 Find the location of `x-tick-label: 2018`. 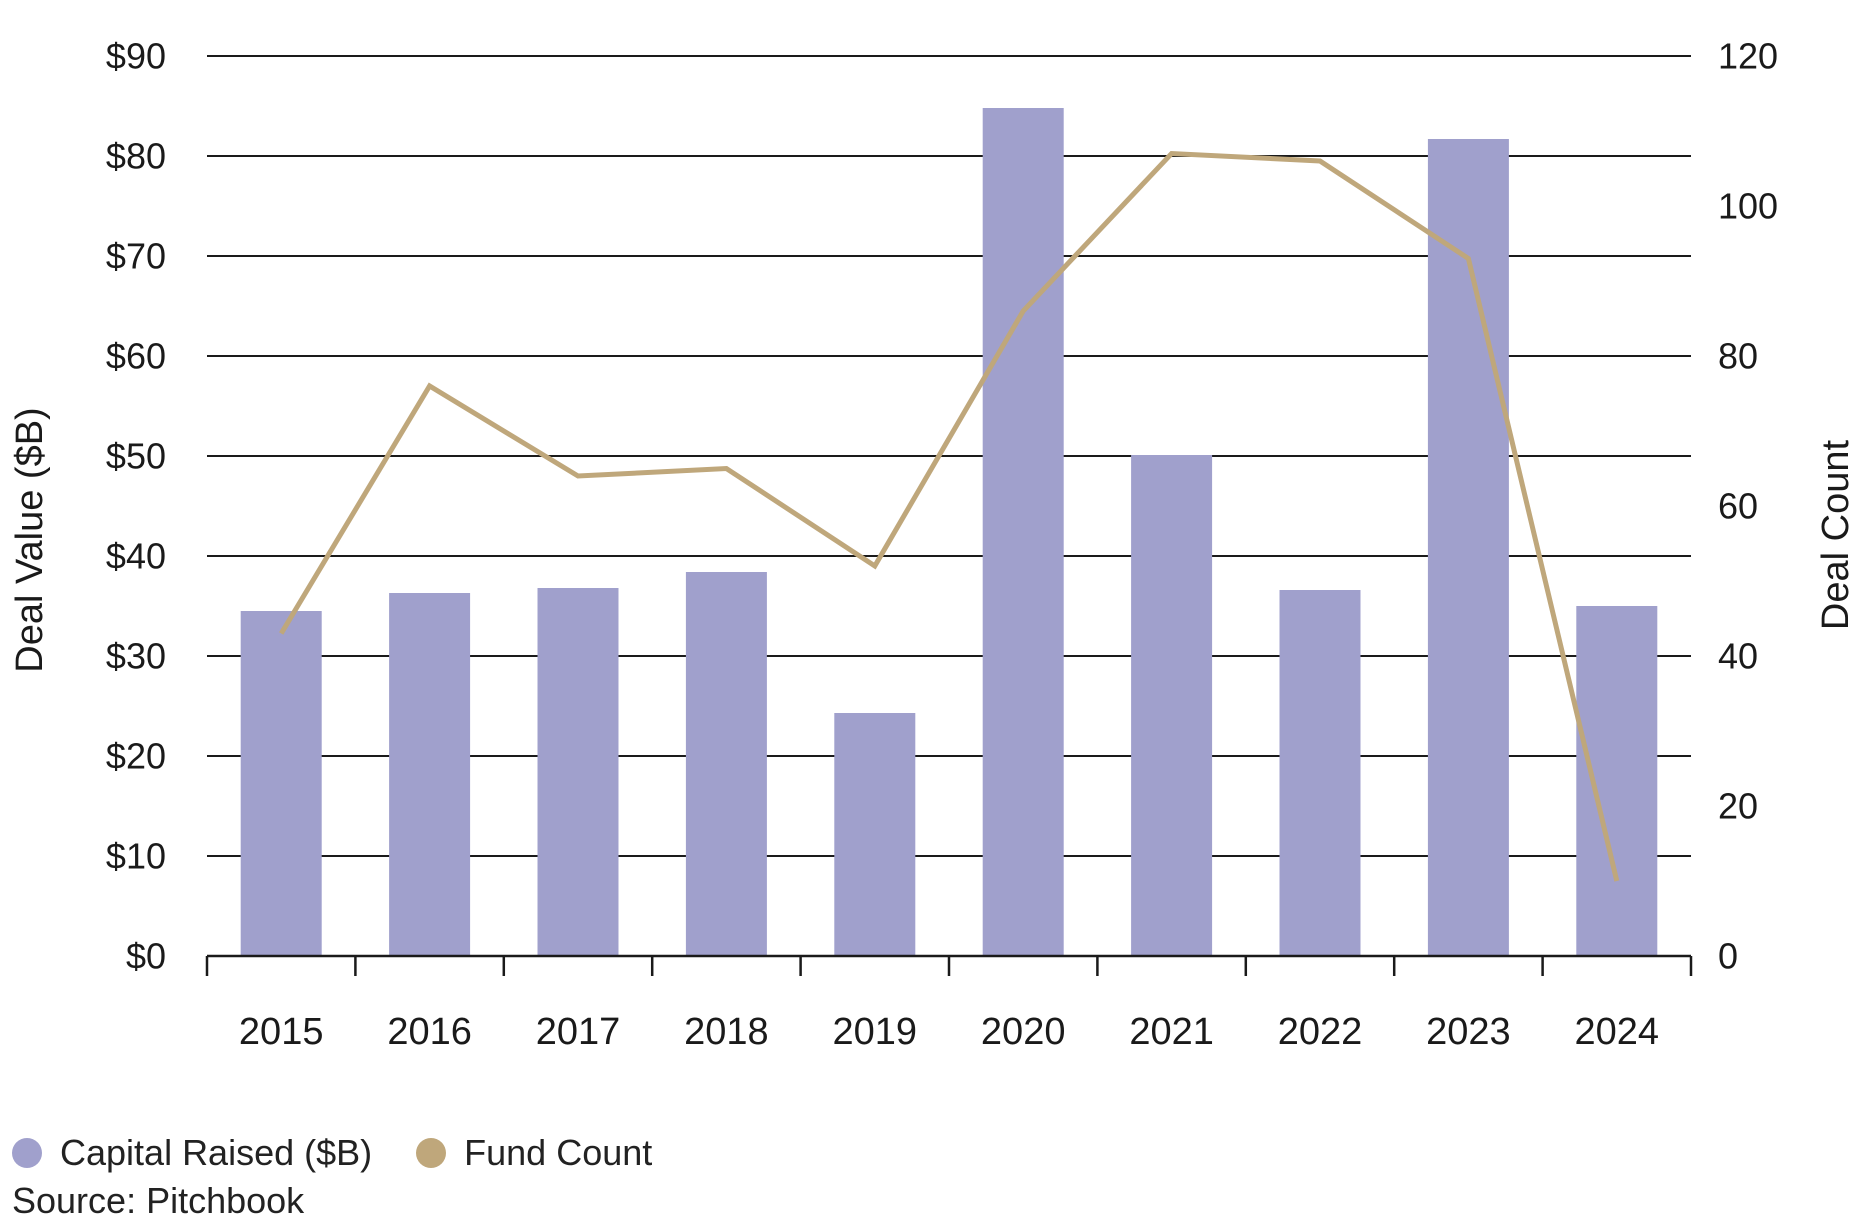

x-tick-label: 2018 is located at coordinates (726, 1032).